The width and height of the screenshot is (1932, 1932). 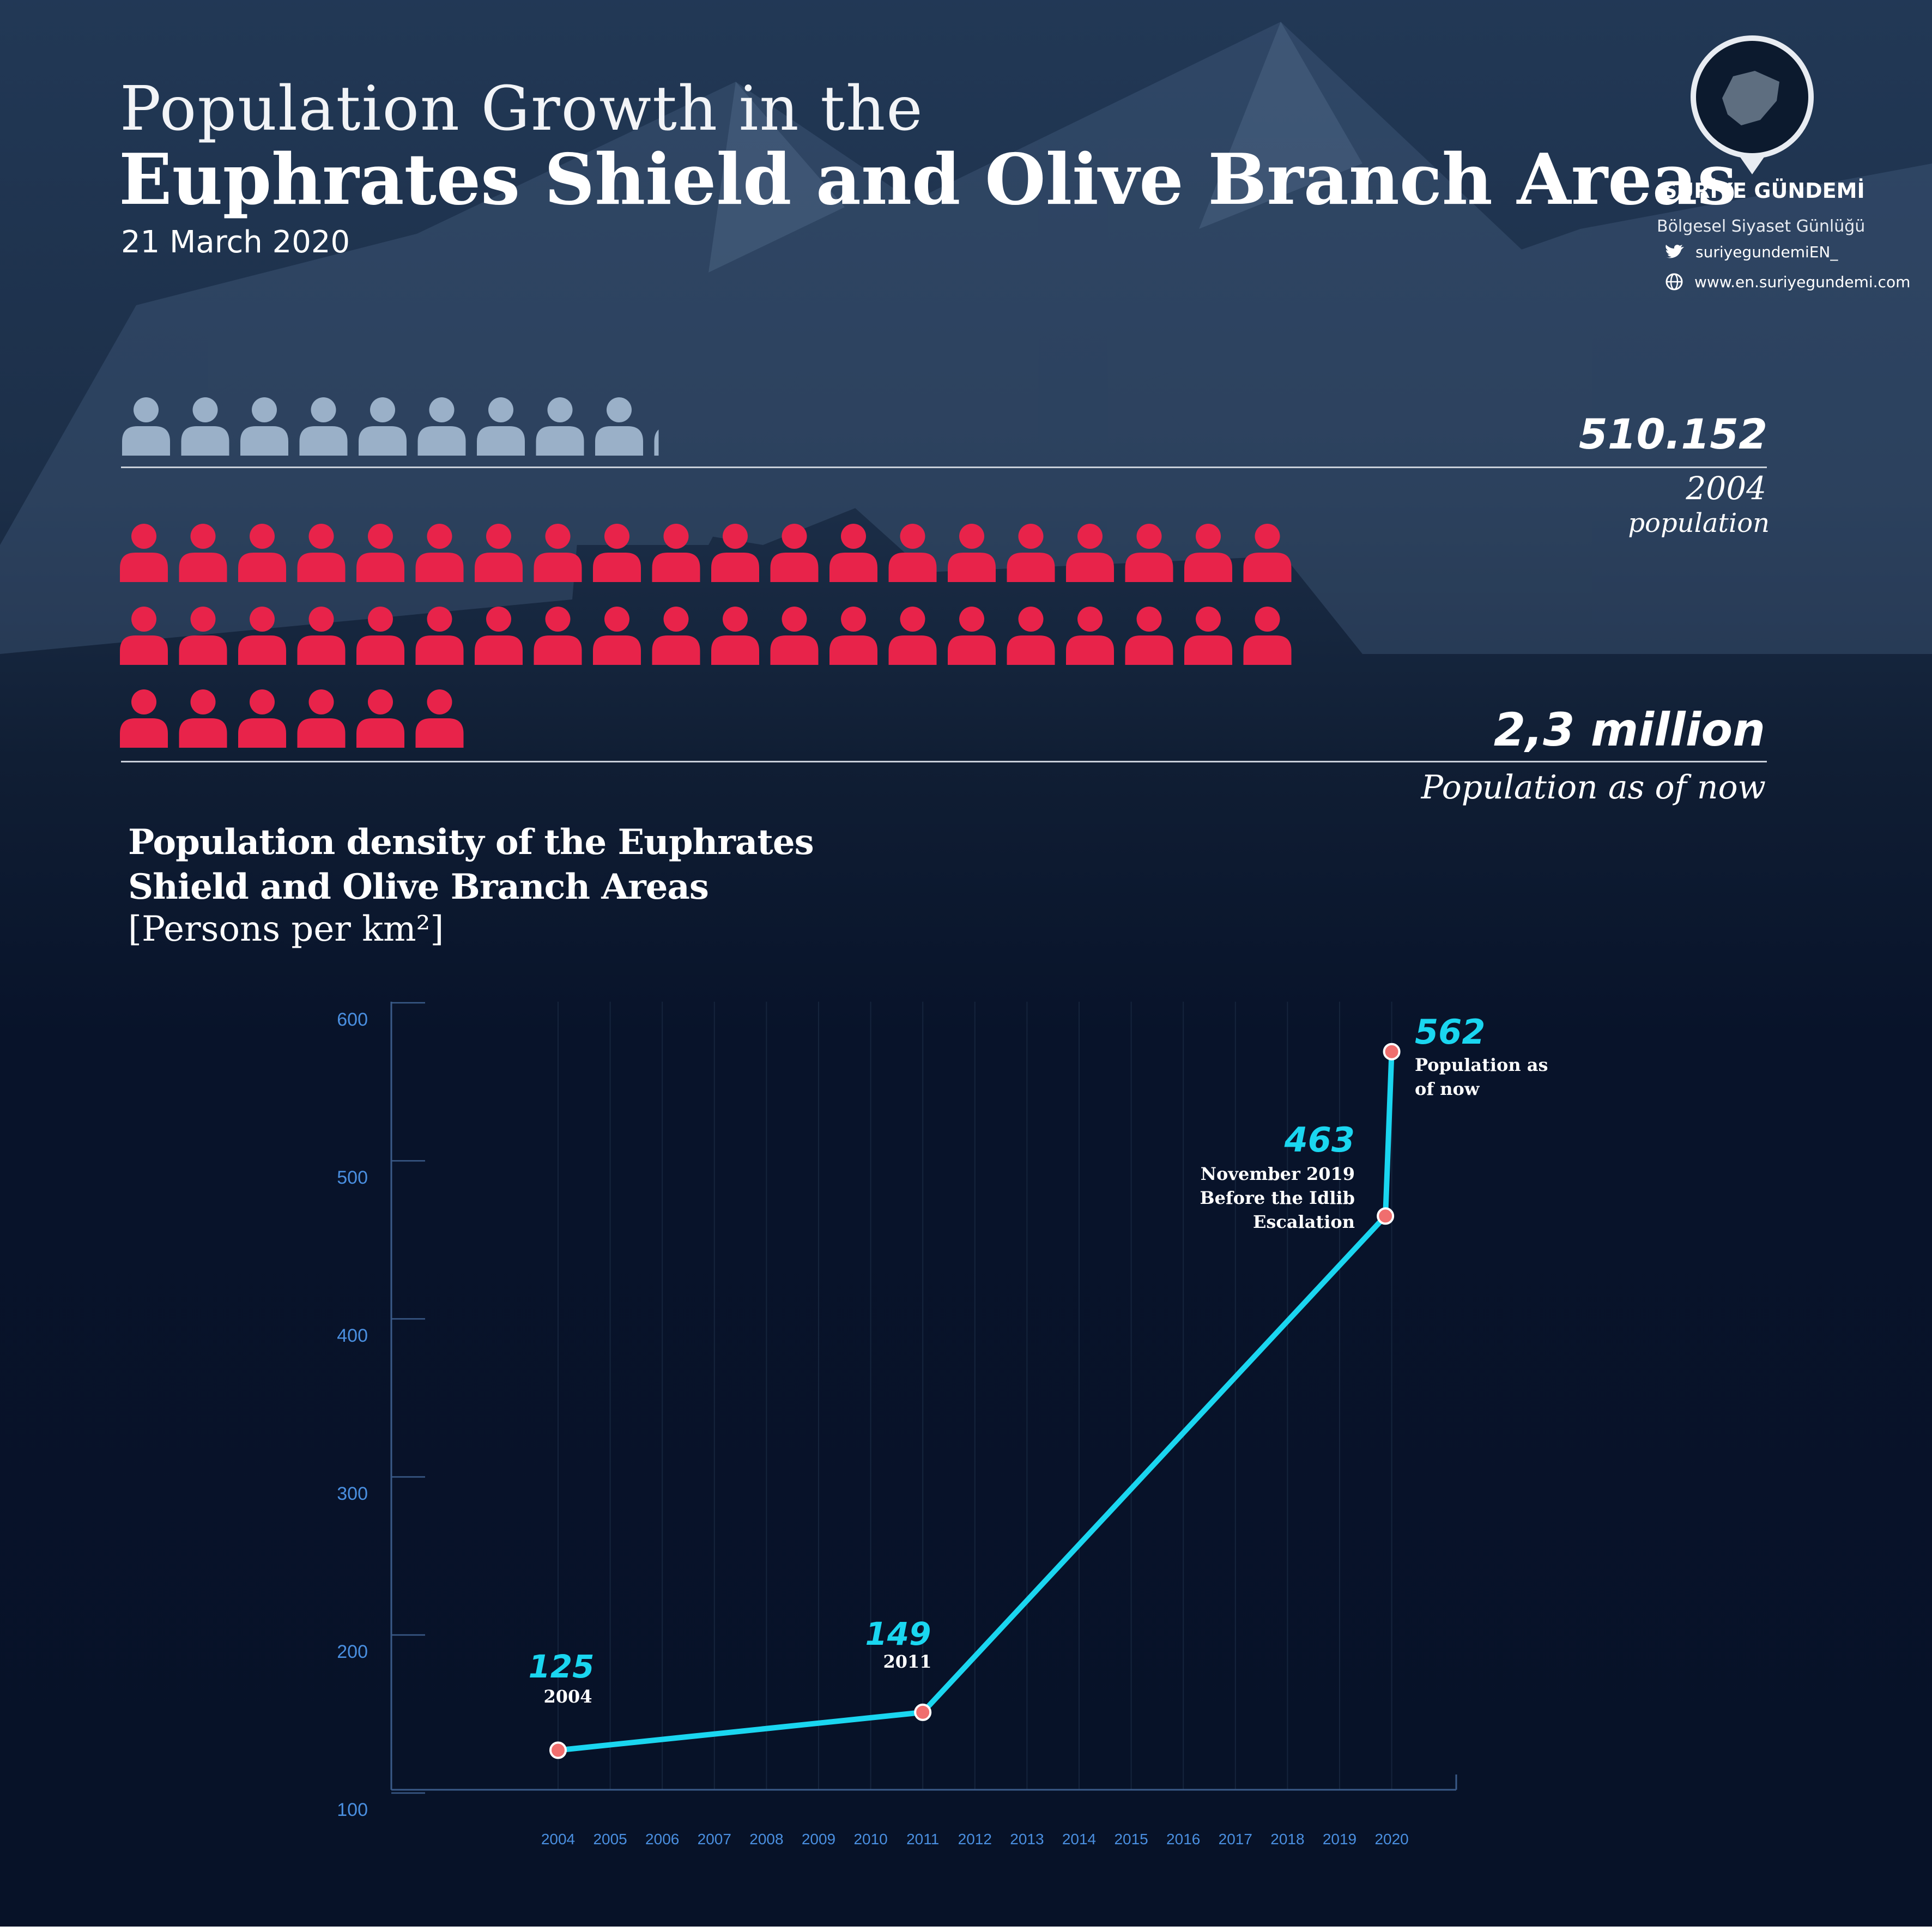 I want to click on x-tick-label: 2020, so click(x=1391, y=1839).